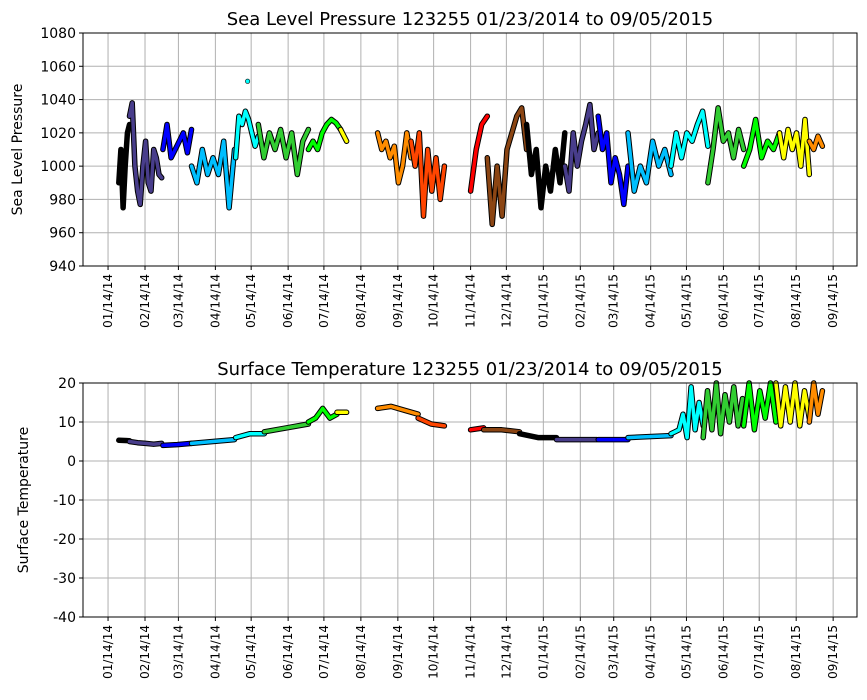 The width and height of the screenshot is (867, 700). Describe the element at coordinates (58, 101) in the screenshot. I see `y-tick-label: 1040` at that location.